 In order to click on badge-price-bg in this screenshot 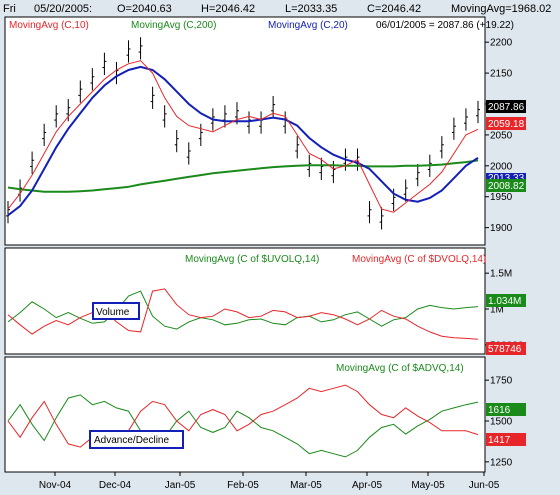, I will do `click(506, 106)`.